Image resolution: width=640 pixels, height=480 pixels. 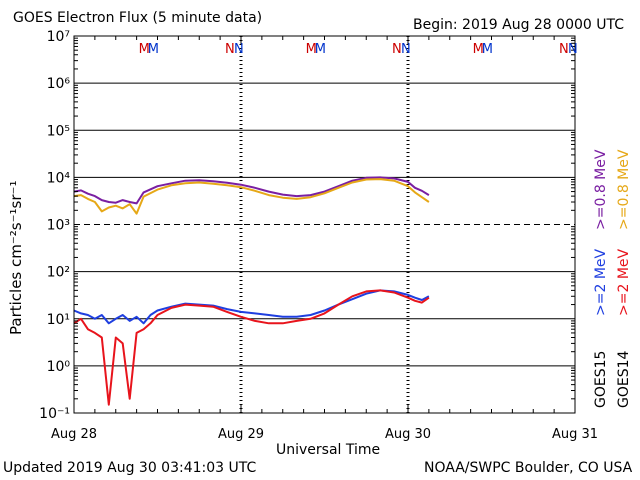 What do you see at coordinates (241, 434) in the screenshot?
I see `x-tick-label: Aug 29` at bounding box center [241, 434].